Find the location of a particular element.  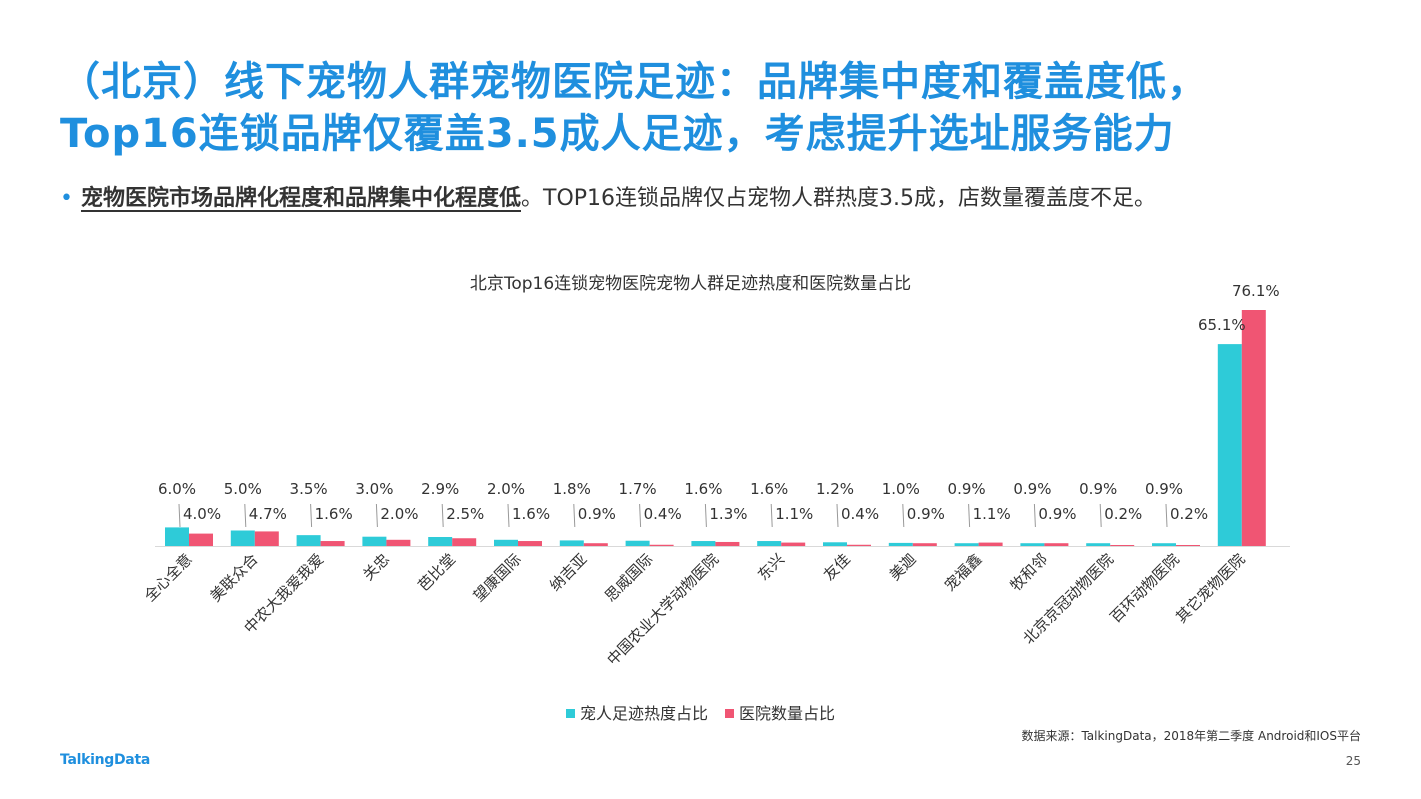

page-number: 25 is located at coordinates (1353, 761).